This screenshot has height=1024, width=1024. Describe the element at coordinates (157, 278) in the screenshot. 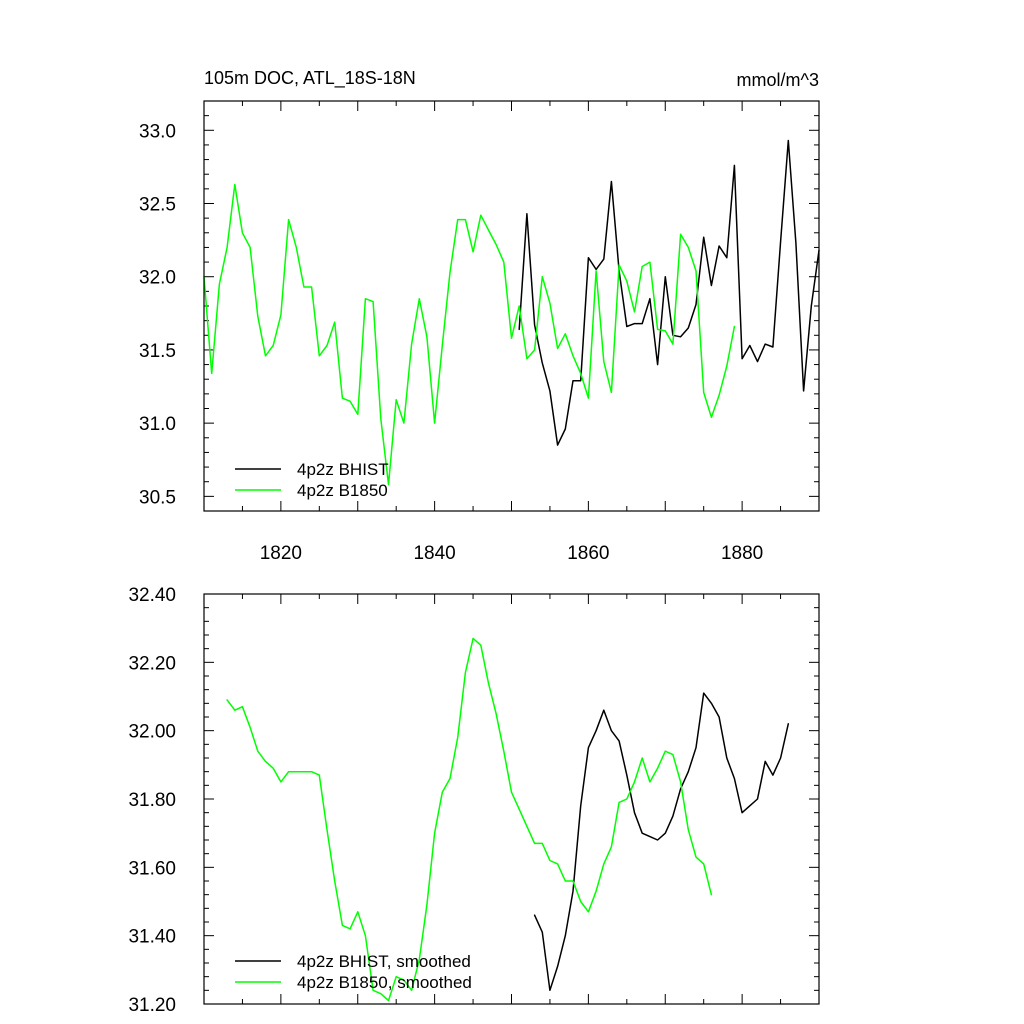

I see `y-tick-label: 32.0` at that location.